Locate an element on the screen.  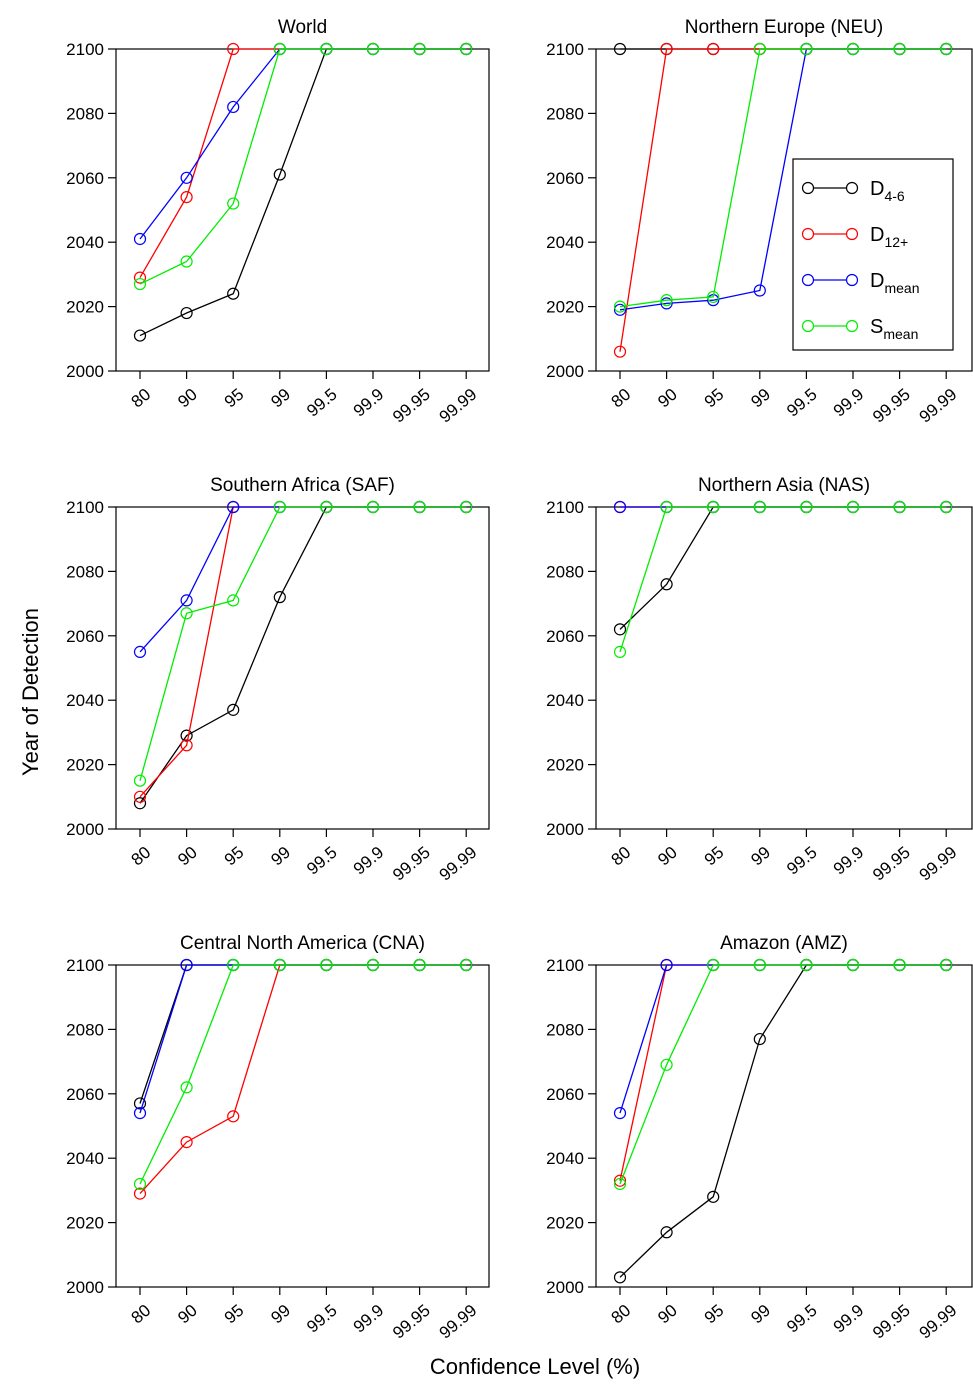
legend: D4-6 D12+ Dmean Smean is located at coordinates (873, 254).